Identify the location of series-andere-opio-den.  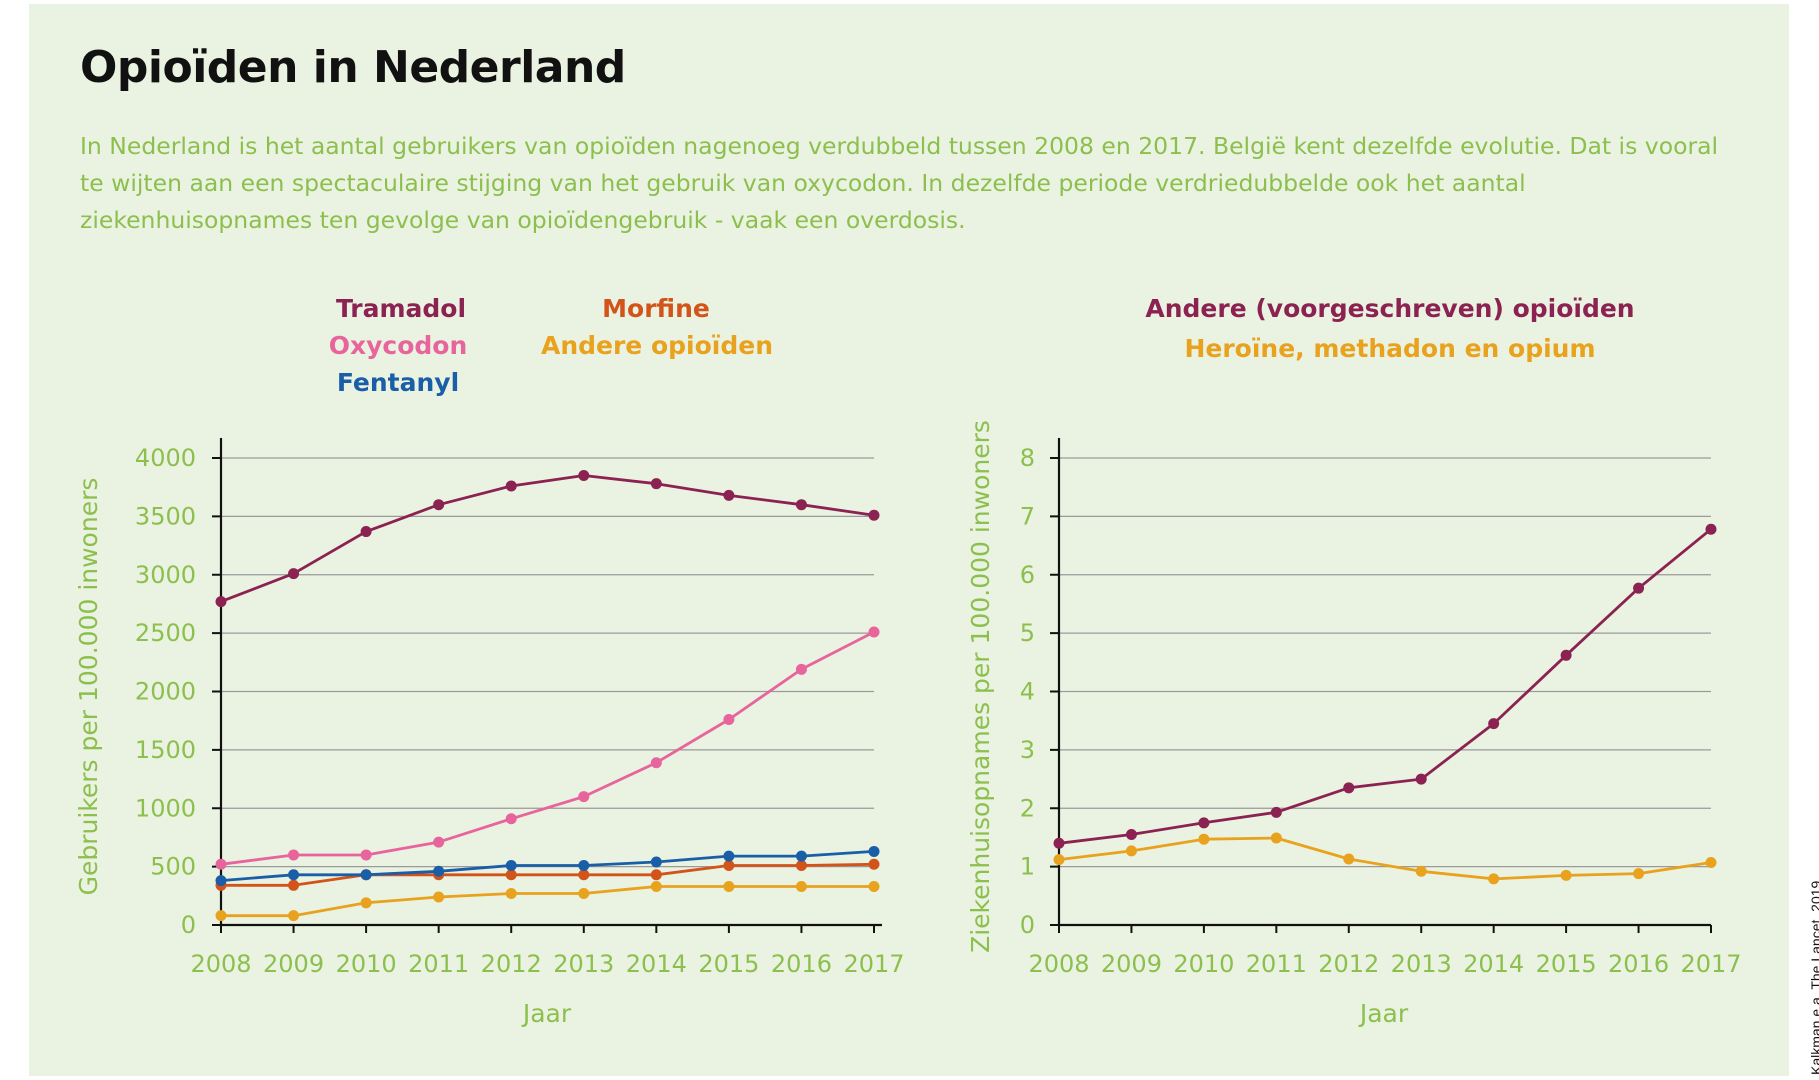
(547, 901).